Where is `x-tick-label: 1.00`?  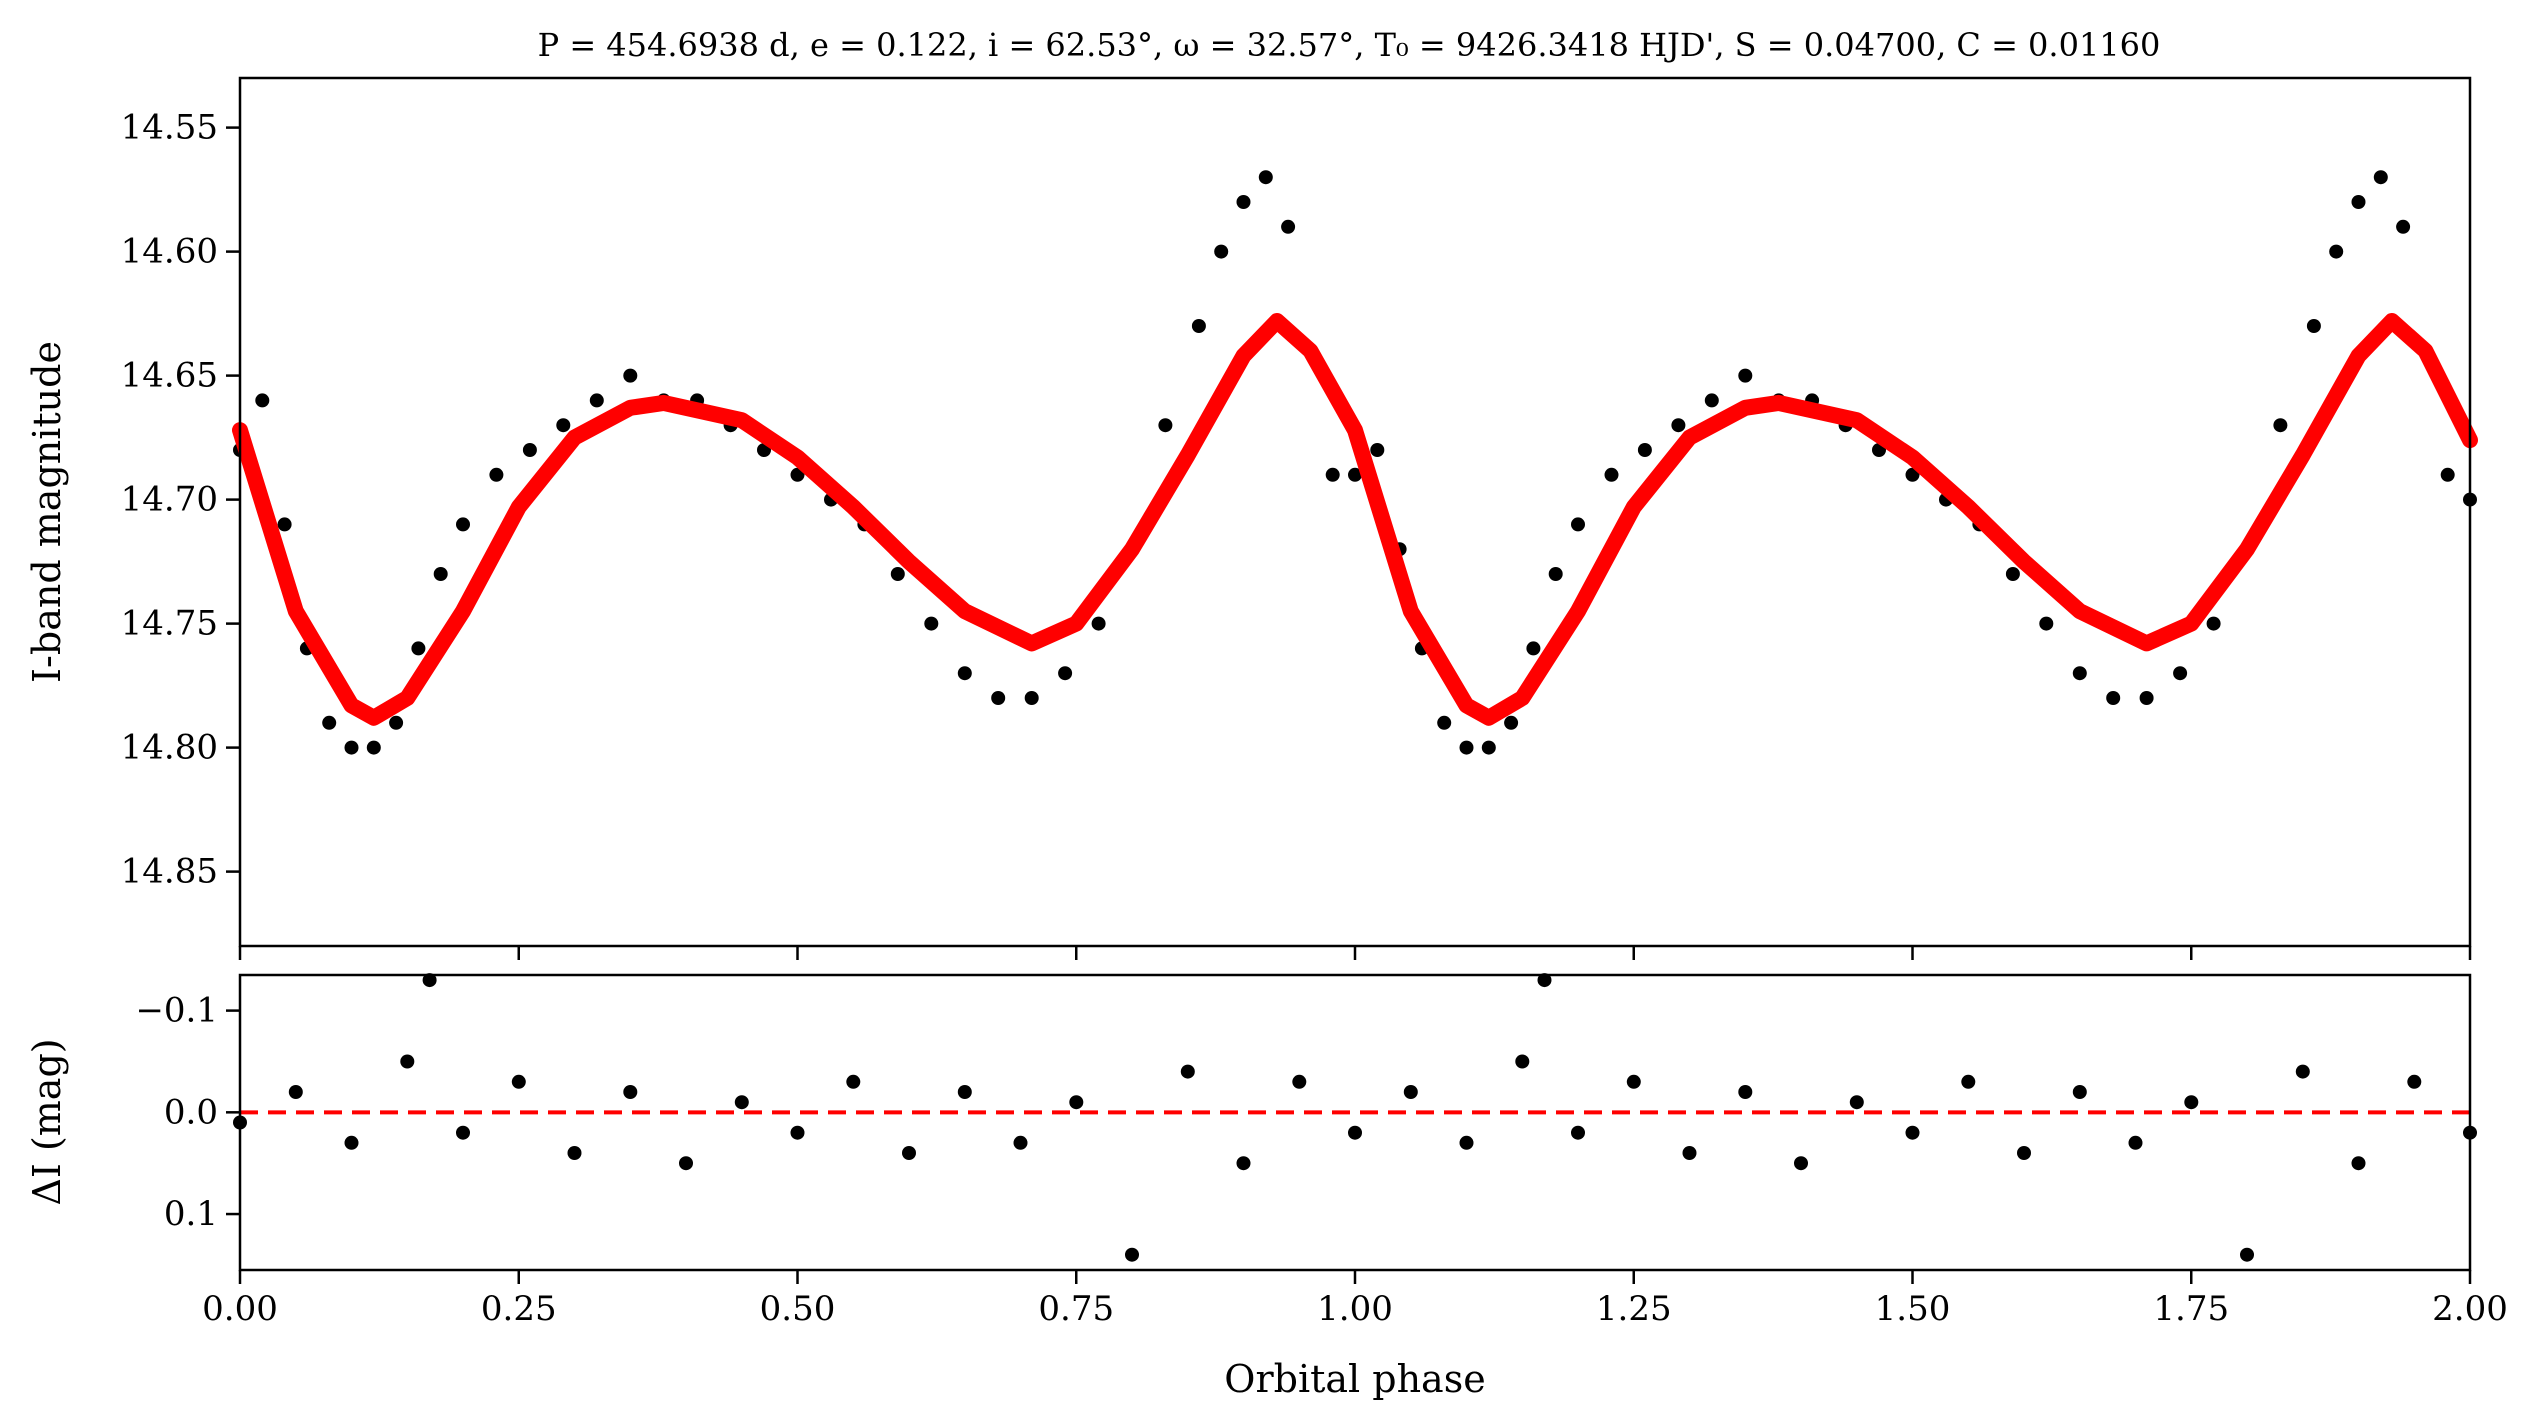 x-tick-label: 1.00 is located at coordinates (1355, 1309).